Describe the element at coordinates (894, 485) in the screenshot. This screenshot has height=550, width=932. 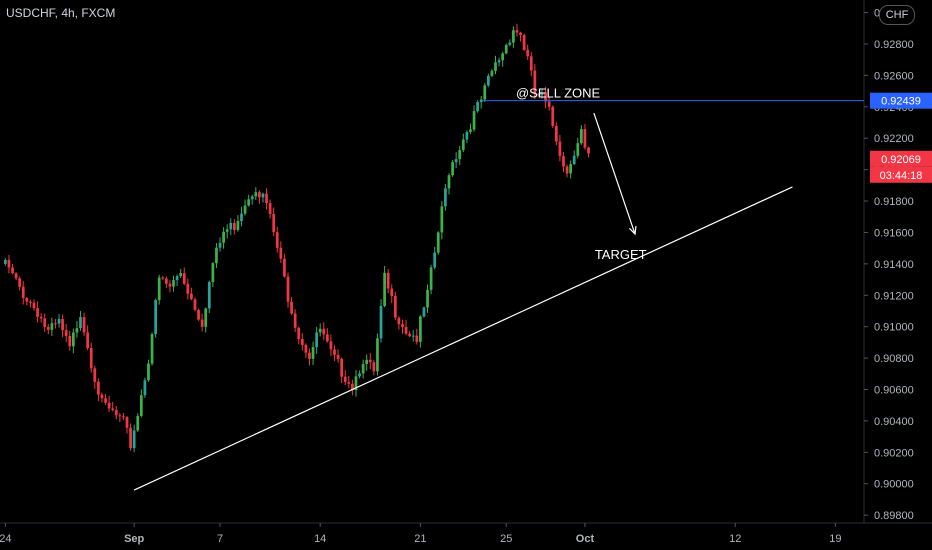
I see `price-tick-label: 0.90000` at that location.